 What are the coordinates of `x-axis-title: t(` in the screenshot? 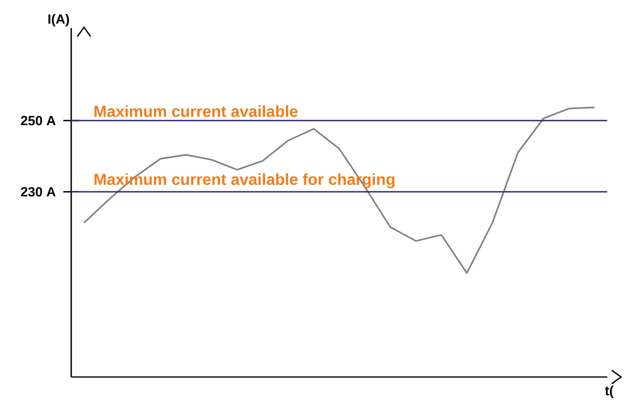 It's located at (609, 392).